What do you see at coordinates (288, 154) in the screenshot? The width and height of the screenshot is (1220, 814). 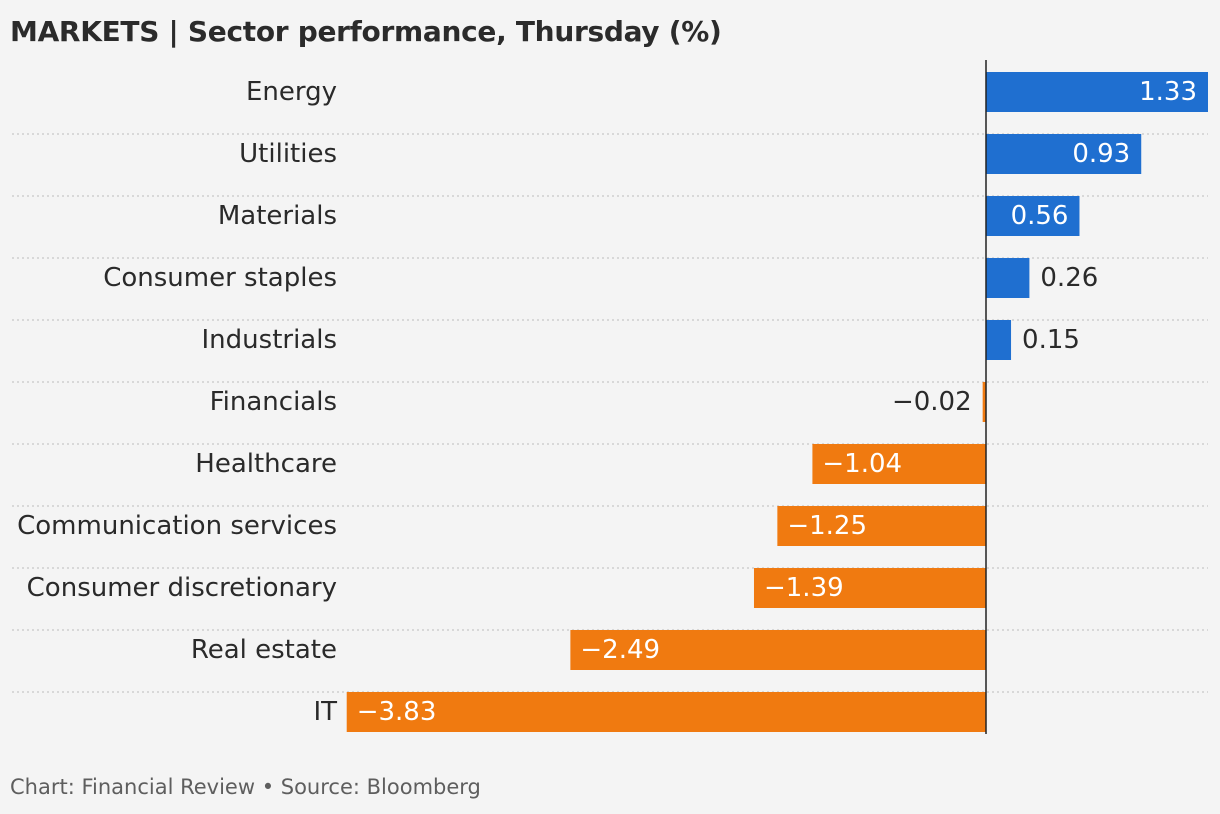 I see `category-label: Utilities` at bounding box center [288, 154].